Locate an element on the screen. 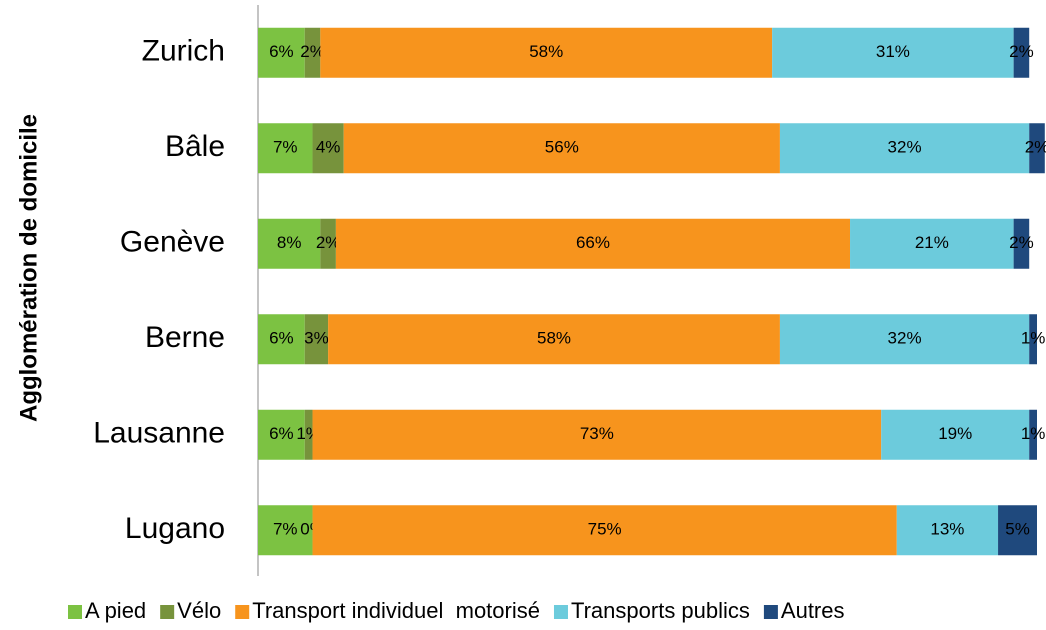 The image size is (1046, 630). data-label: 5% is located at coordinates (1017, 529).